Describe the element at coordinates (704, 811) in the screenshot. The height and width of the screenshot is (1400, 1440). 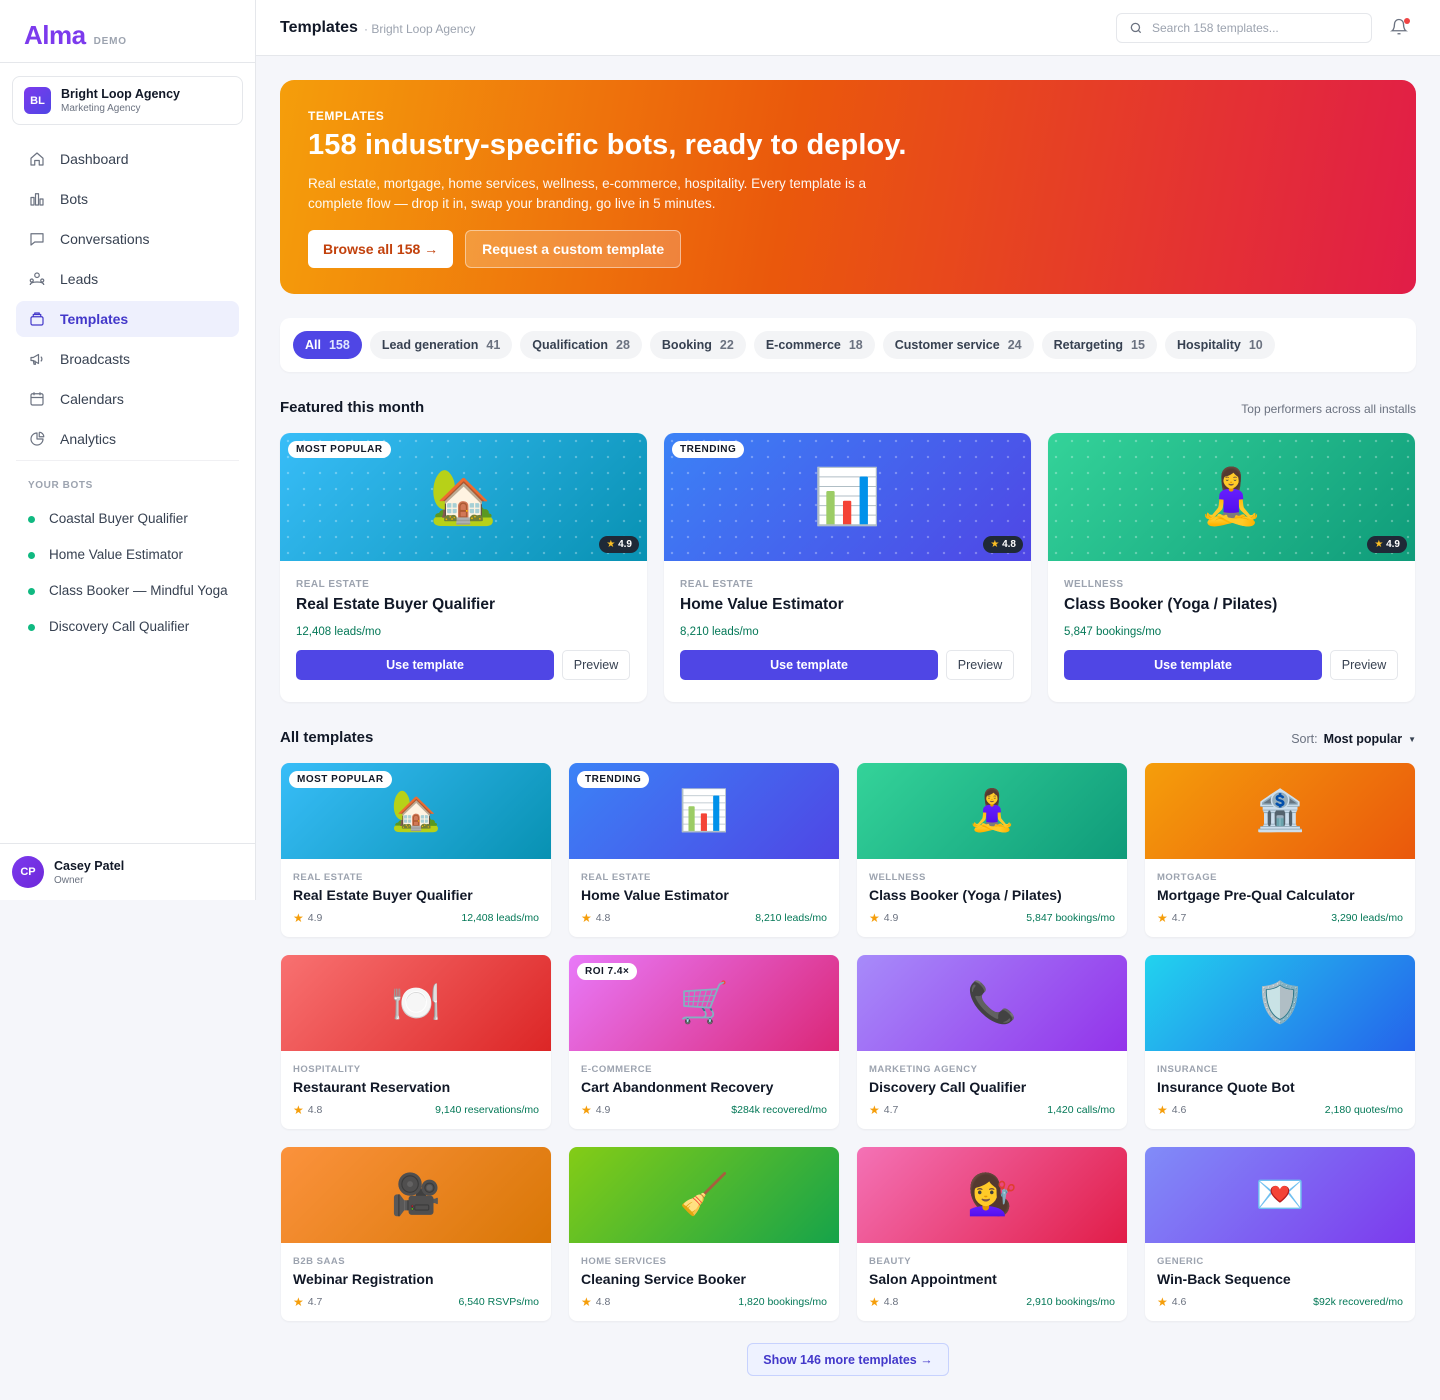
I see `chart-icon: 📊` at that location.